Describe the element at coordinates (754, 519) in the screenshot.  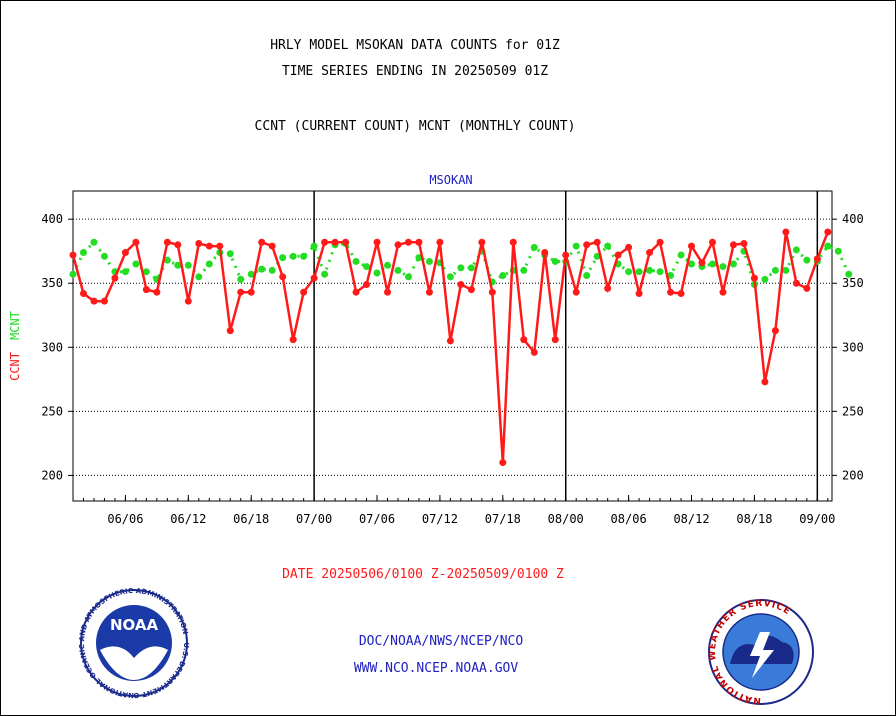
I see `x-tick-label: 08/18` at that location.